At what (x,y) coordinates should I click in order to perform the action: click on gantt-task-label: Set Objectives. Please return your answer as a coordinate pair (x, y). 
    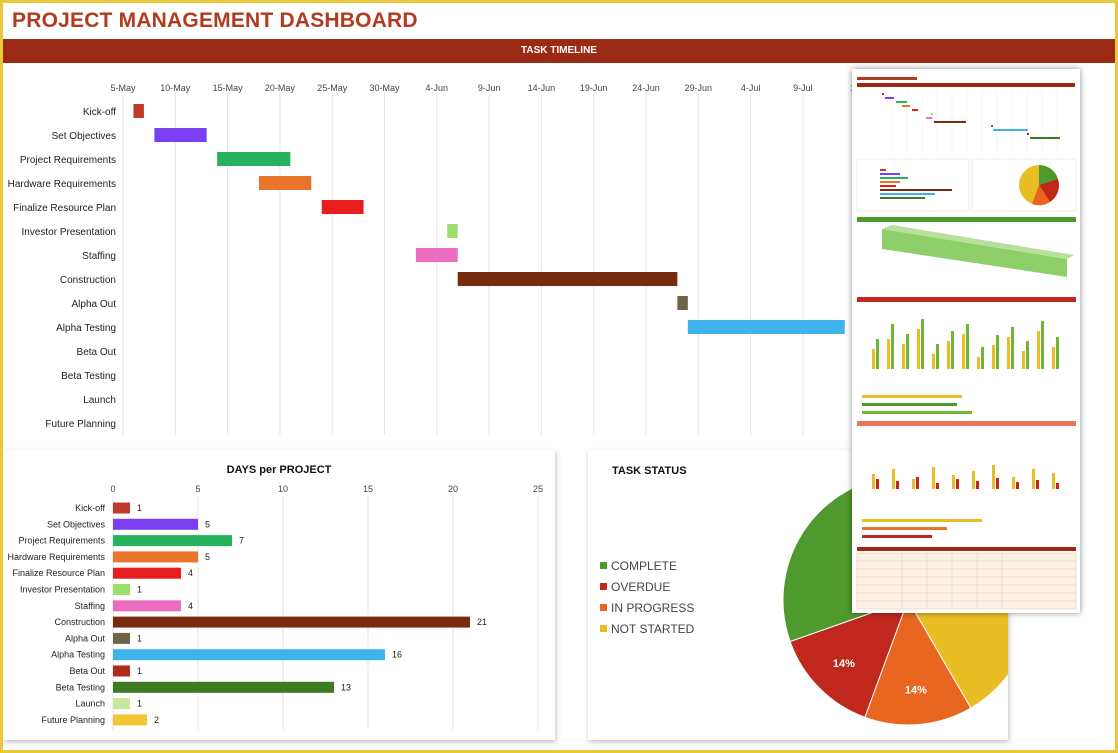
    Looking at the image, I should click on (84, 136).